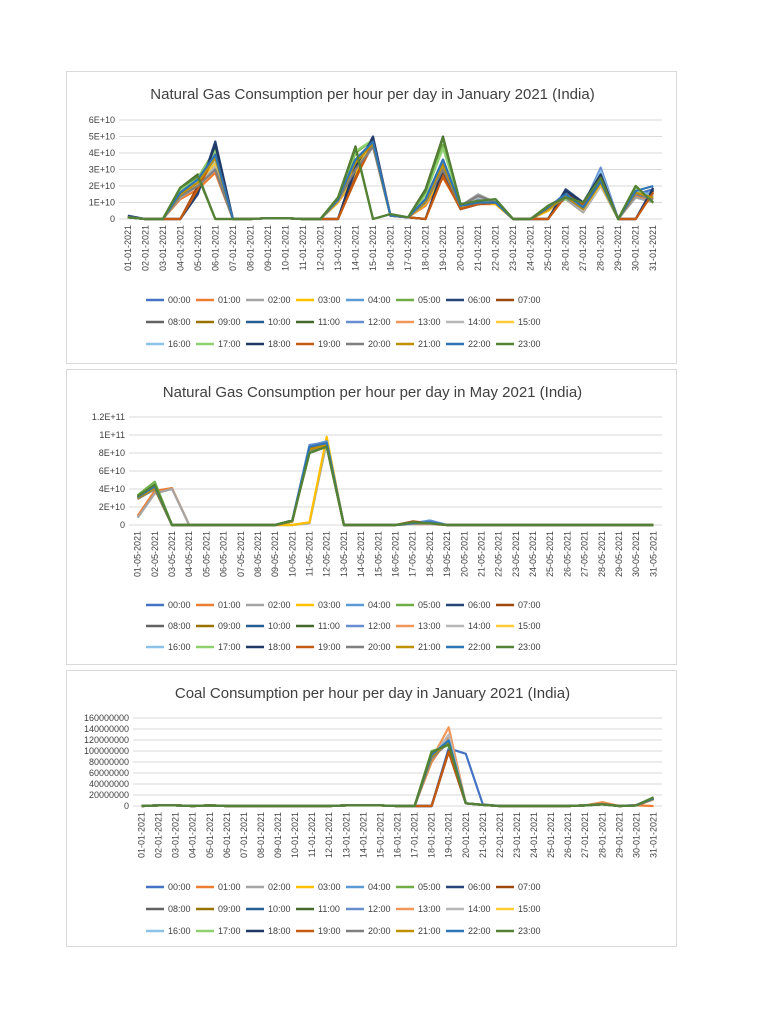  What do you see at coordinates (499, 554) in the screenshot?
I see `x-tick-label: 22-05-2021` at bounding box center [499, 554].